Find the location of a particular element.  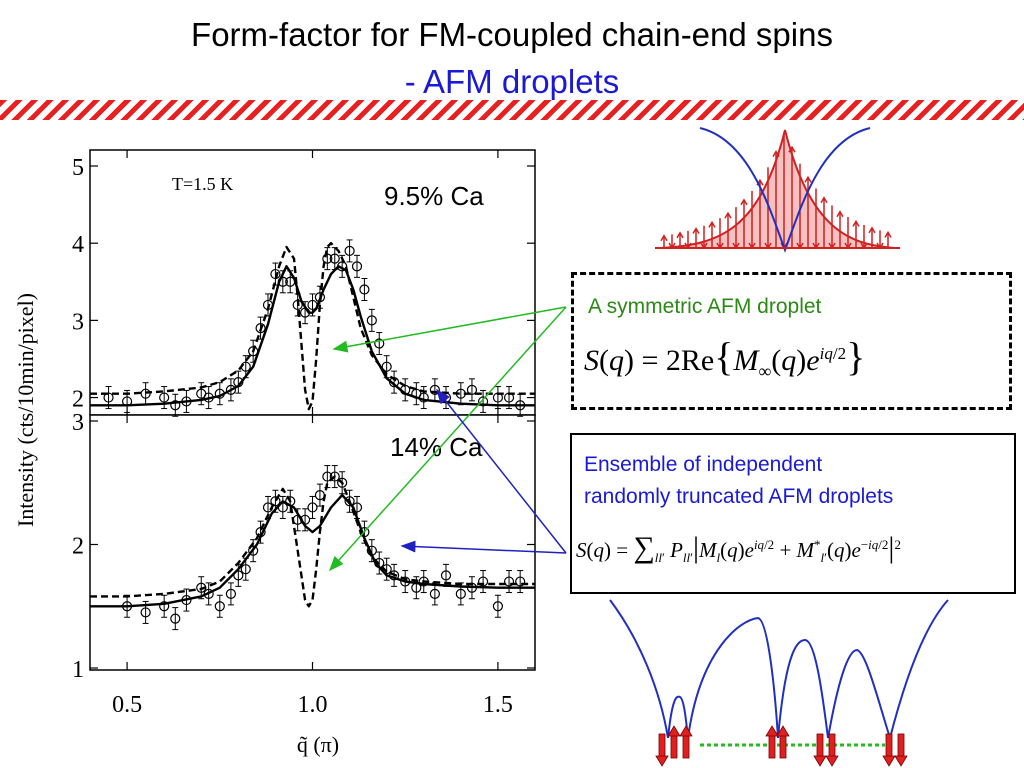

arrow-to-top-solid is located at coordinates (501, 471).